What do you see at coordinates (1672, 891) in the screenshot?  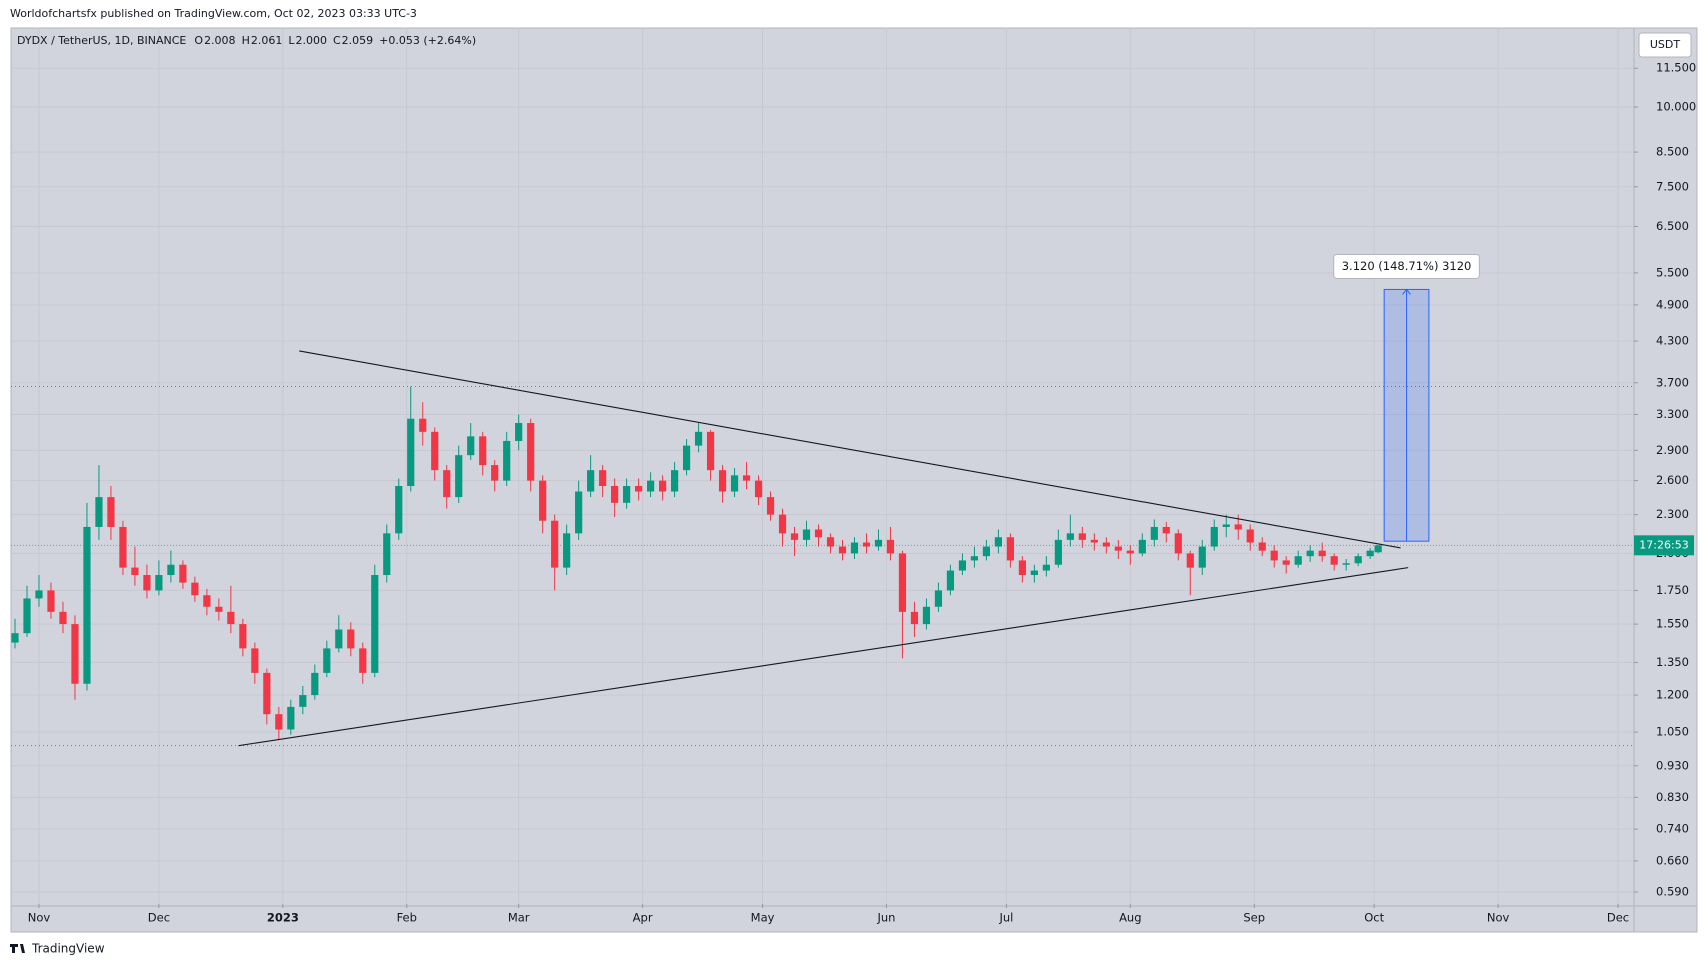 I see `y-tick-label: 0.590` at bounding box center [1672, 891].